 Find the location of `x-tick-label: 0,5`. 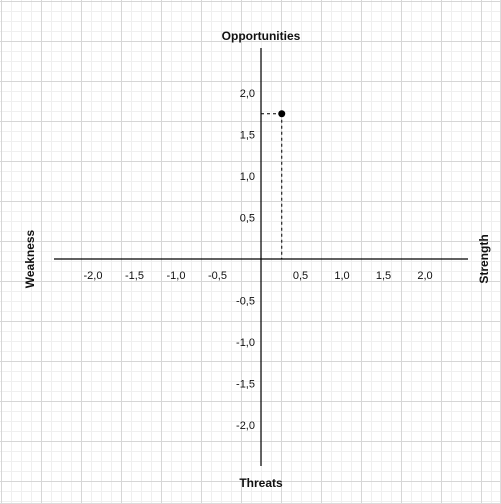

x-tick-label: 0,5 is located at coordinates (300, 276).